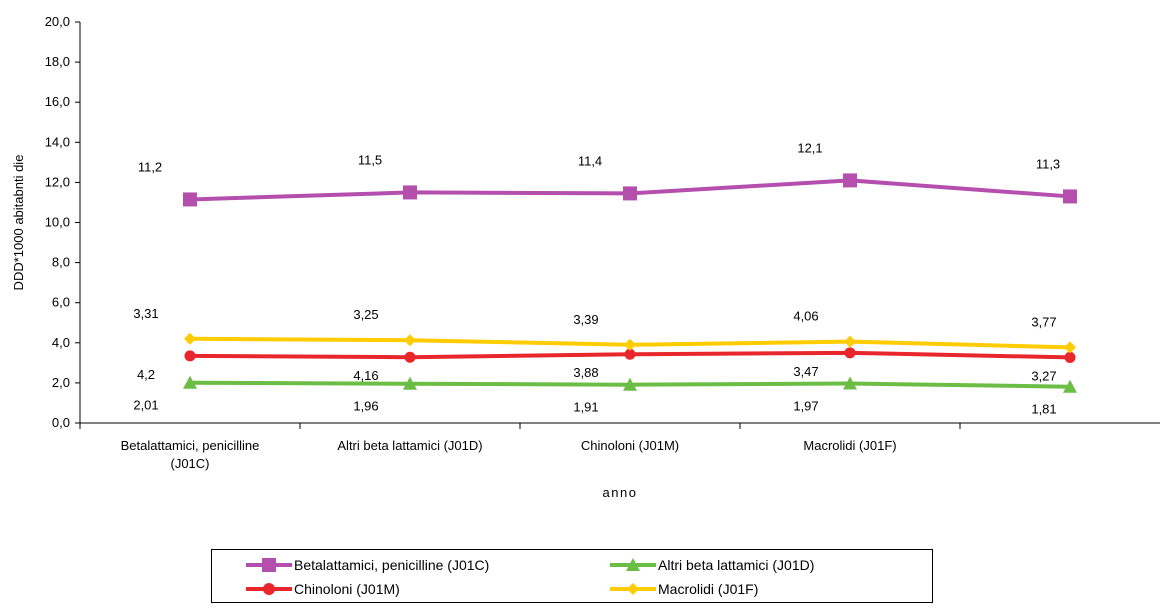 This screenshot has width=1169, height=611. I want to click on legend-marker-circle-icon, so click(269, 589).